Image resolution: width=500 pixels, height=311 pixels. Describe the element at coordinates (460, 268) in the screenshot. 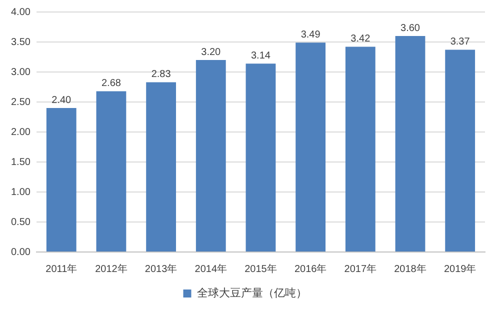

I see `x-tick-label: 2019年` at that location.